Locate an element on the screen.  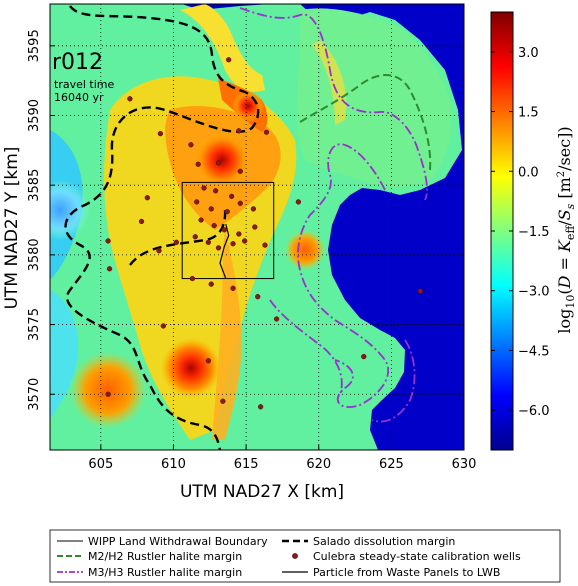
y-axis-ticks: 3570 3575 3580 3585 3590 3595 is located at coordinates (41, 220).